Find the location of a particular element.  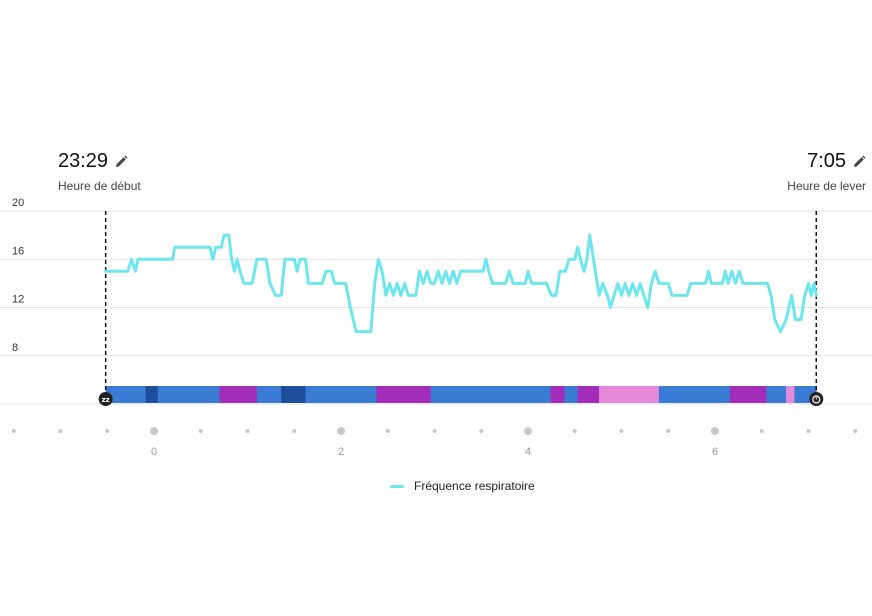

end-time-label: Heure de lever is located at coordinates (826, 186).